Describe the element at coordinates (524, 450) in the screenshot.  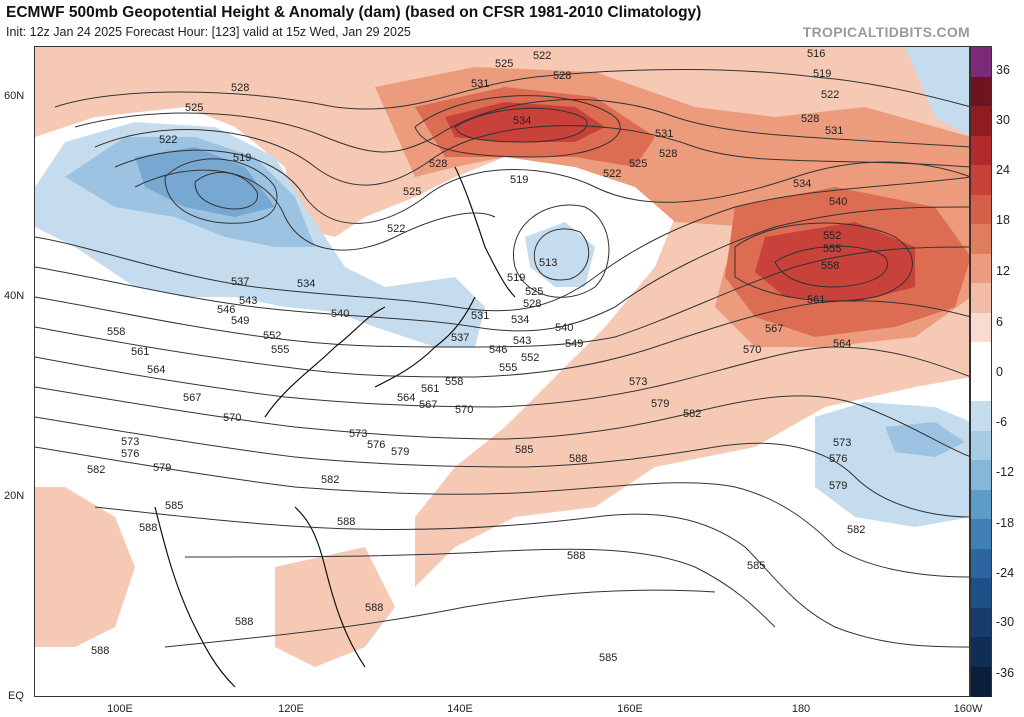
I see `contour-label: 585` at that location.